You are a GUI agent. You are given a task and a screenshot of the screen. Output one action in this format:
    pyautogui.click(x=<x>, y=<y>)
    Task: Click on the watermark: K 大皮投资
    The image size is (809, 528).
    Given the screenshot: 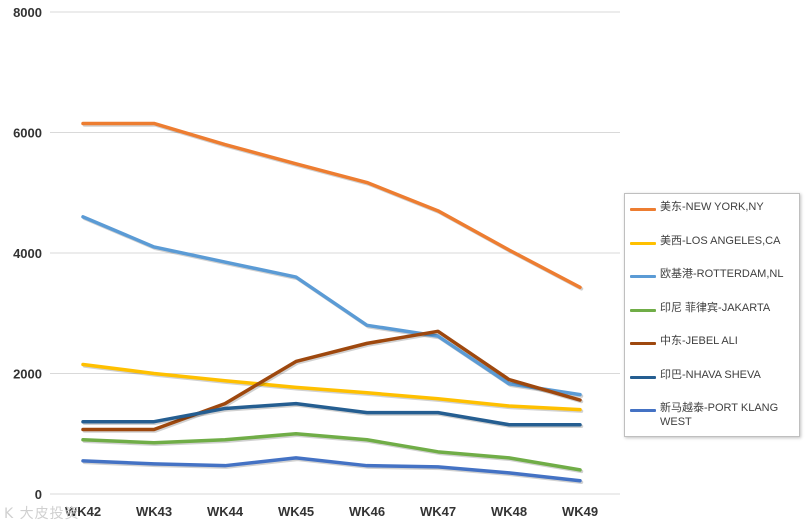 What is the action you would take?
    pyautogui.click(x=42, y=514)
    